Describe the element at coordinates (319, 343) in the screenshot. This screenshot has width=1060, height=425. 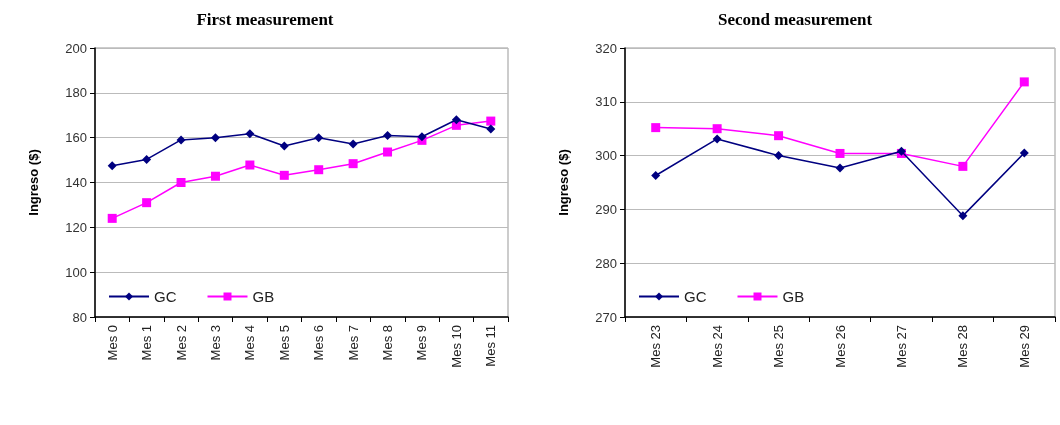
I see `x-tick-label: Mes 6` at that location.